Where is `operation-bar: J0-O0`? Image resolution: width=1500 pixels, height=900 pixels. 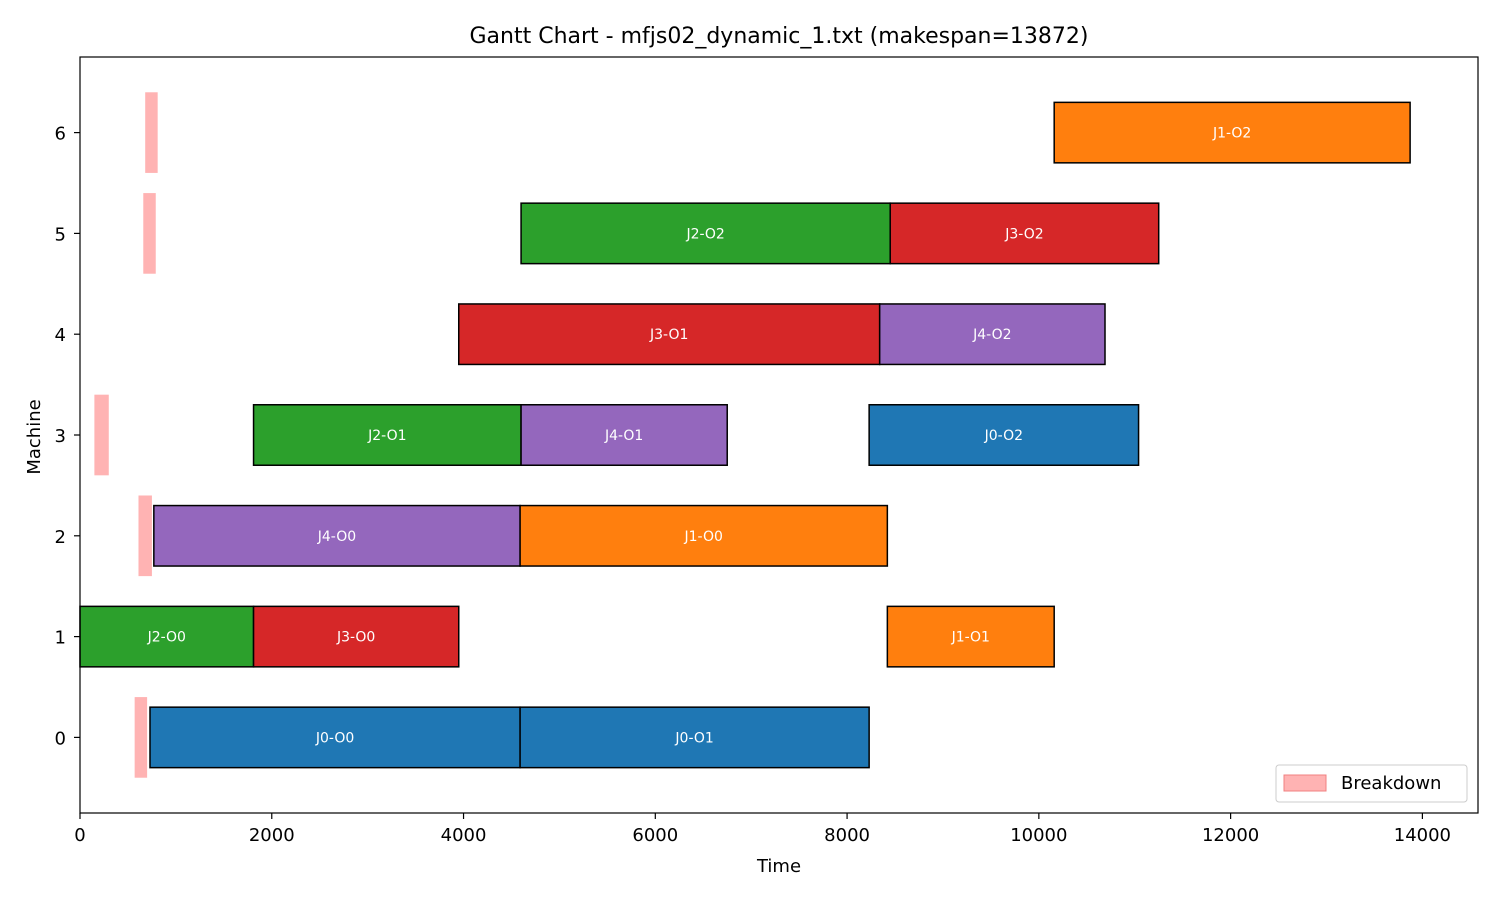 operation-bar: J0-O0 is located at coordinates (335, 737).